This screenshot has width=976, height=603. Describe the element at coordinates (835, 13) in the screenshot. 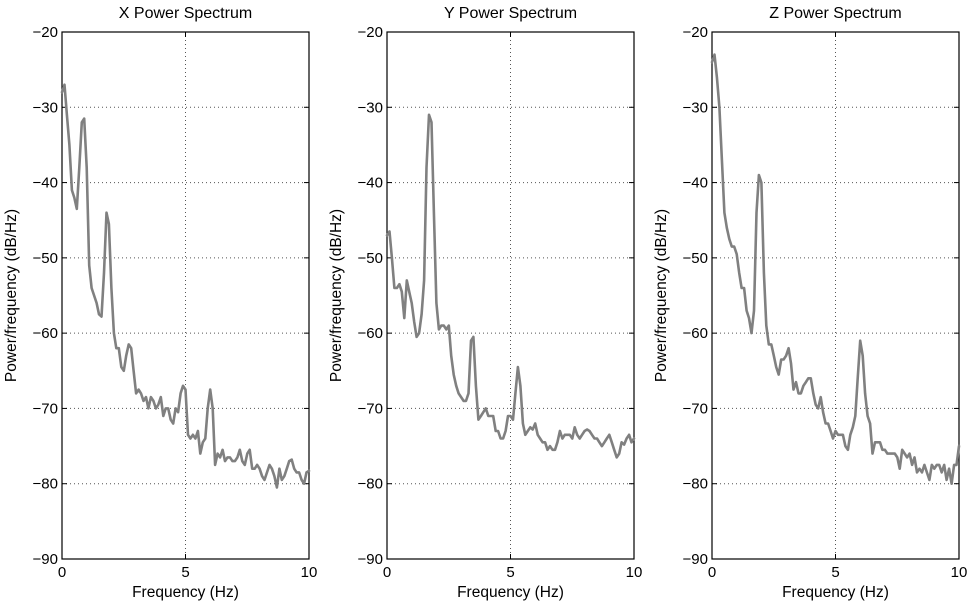

I see `chart-title: Z Power Spectrum` at that location.